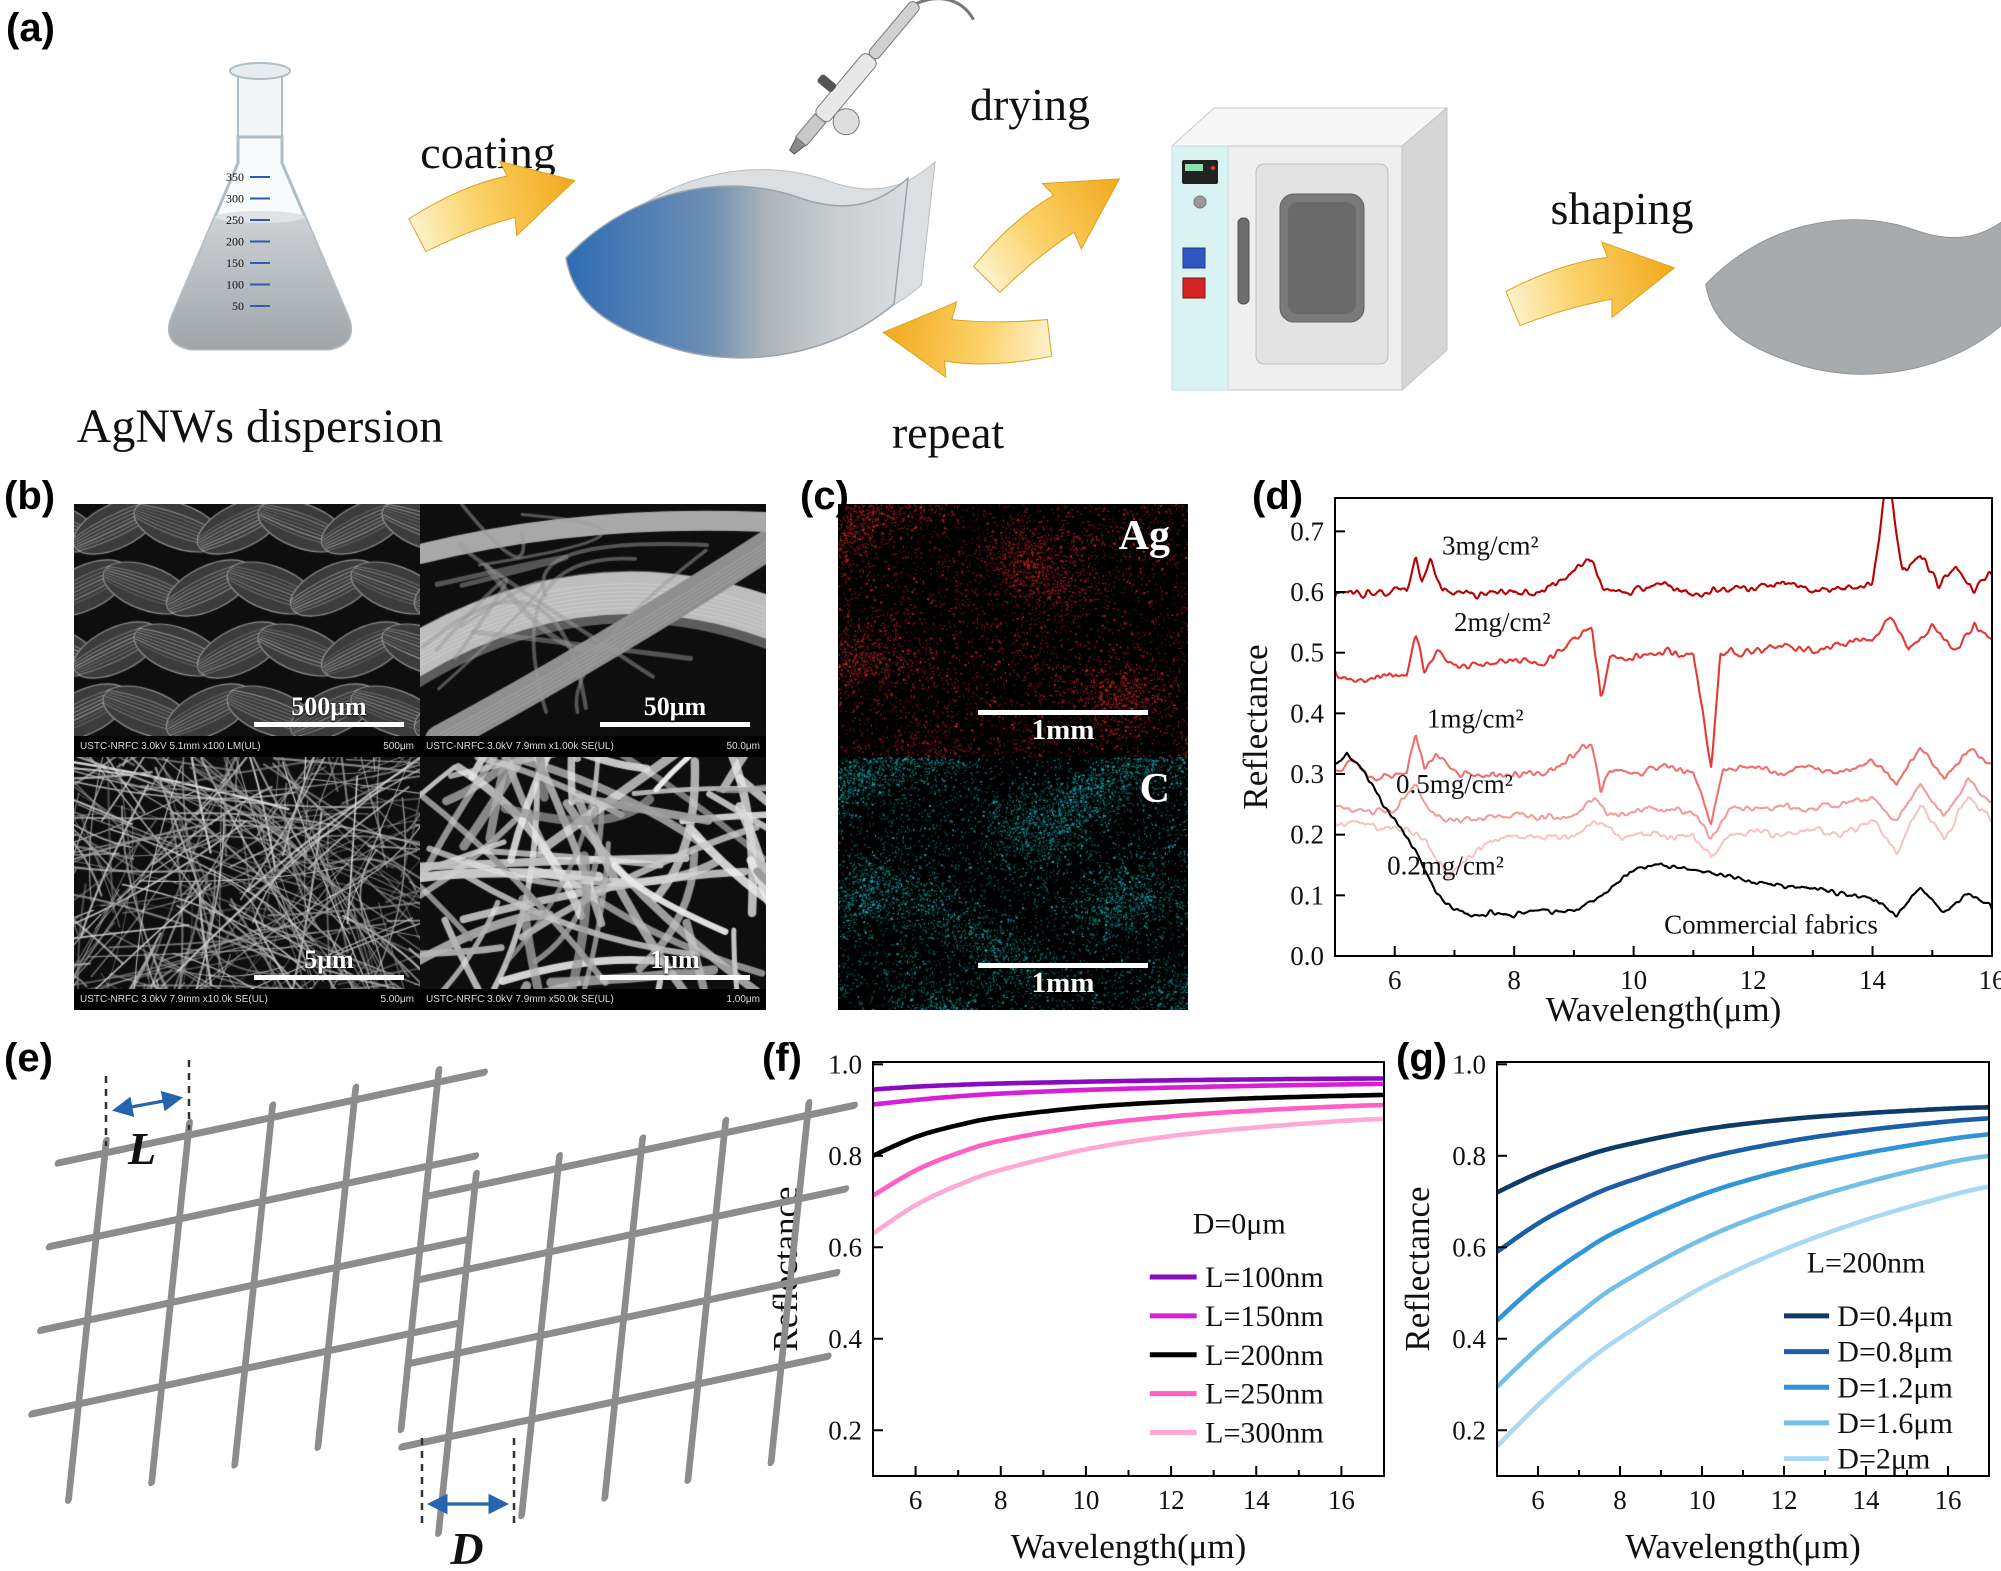  I want to click on legend-label: D=0.8μm, so click(1895, 1352).